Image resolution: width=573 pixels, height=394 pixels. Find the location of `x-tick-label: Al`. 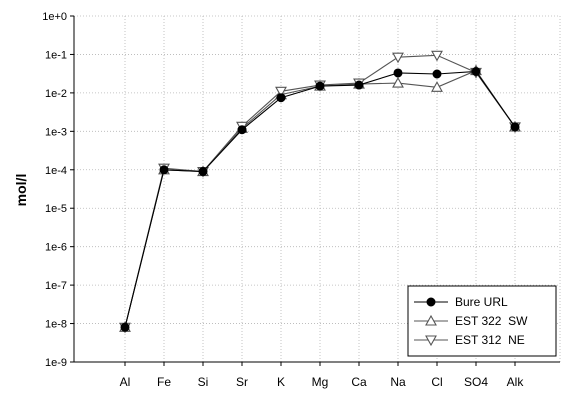

x-tick-label: Al is located at coordinates (125, 382).